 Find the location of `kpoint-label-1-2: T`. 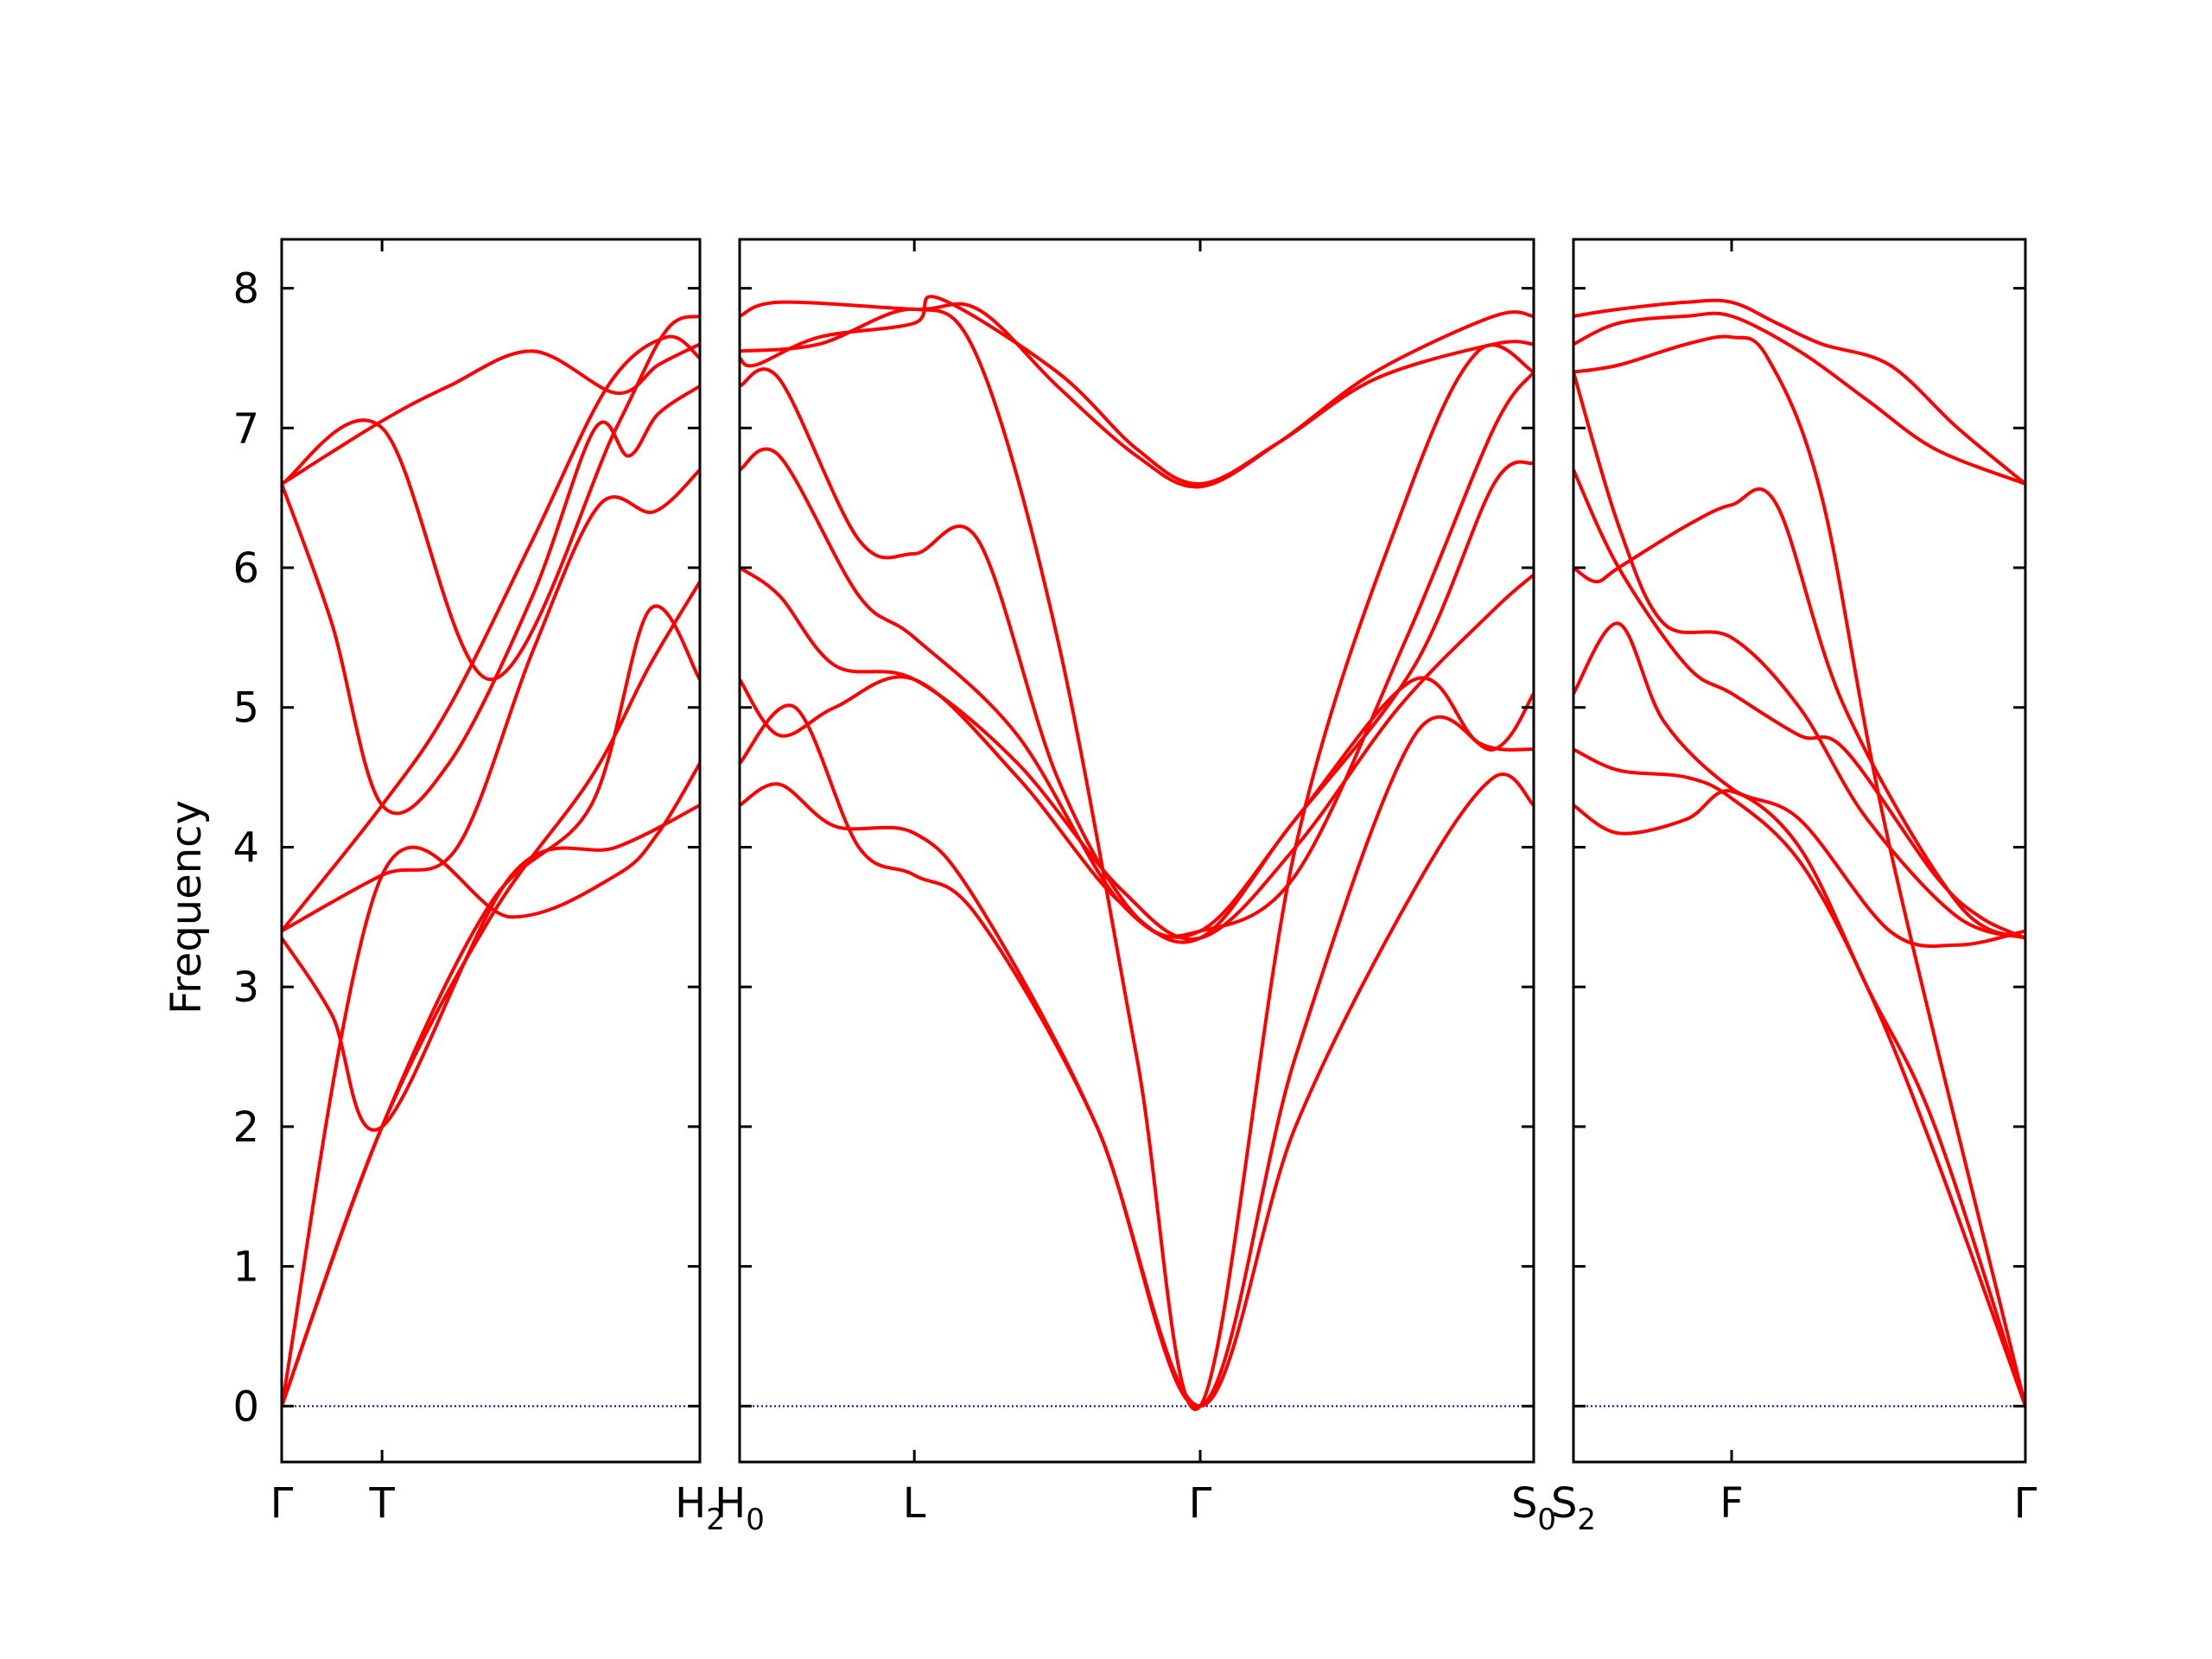

kpoint-label-1-2: T is located at coordinates (381, 1503).